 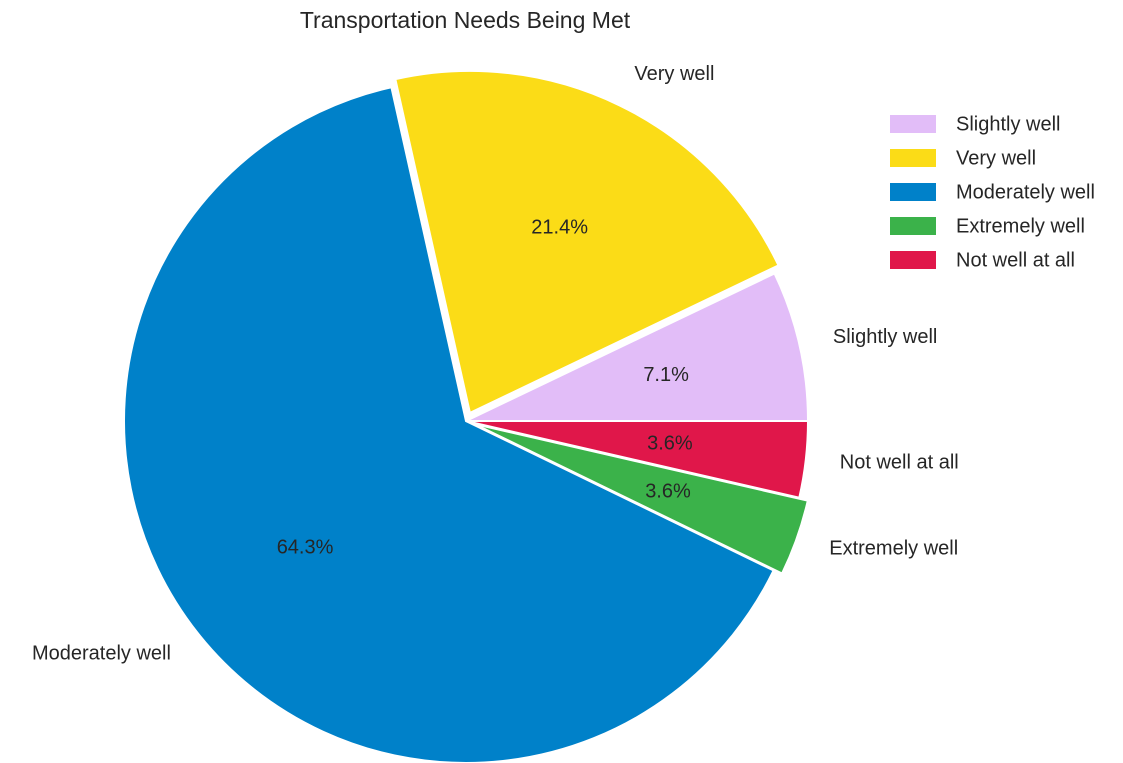 What do you see at coordinates (670, 443) in the screenshot?
I see `percent-label-not-well-at-all: 3.6%` at bounding box center [670, 443].